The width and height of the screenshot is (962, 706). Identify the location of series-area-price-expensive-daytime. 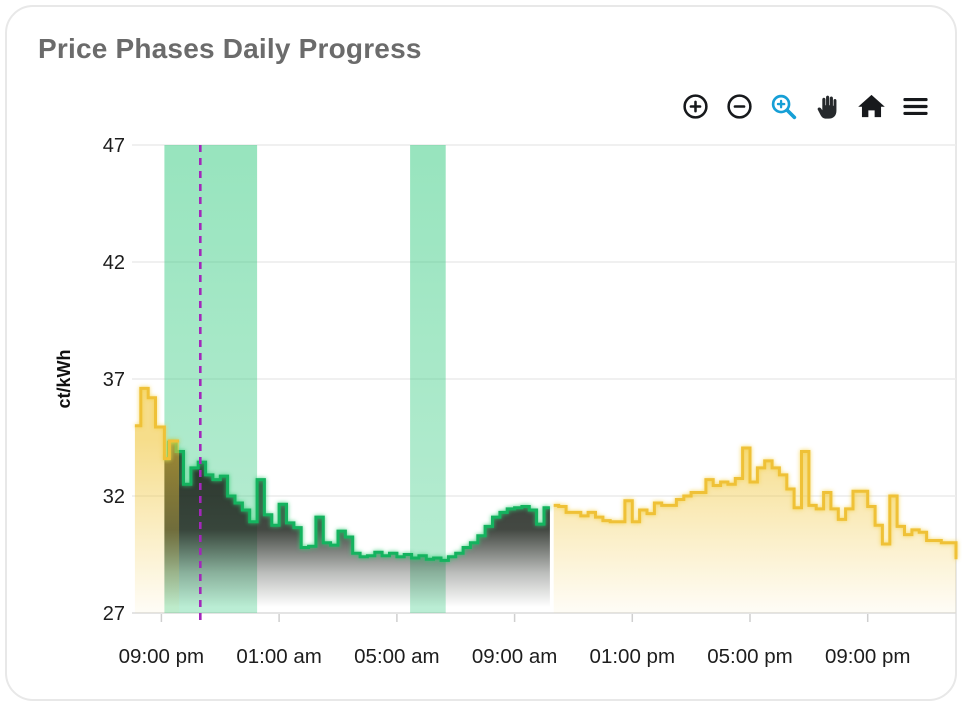
(754, 530).